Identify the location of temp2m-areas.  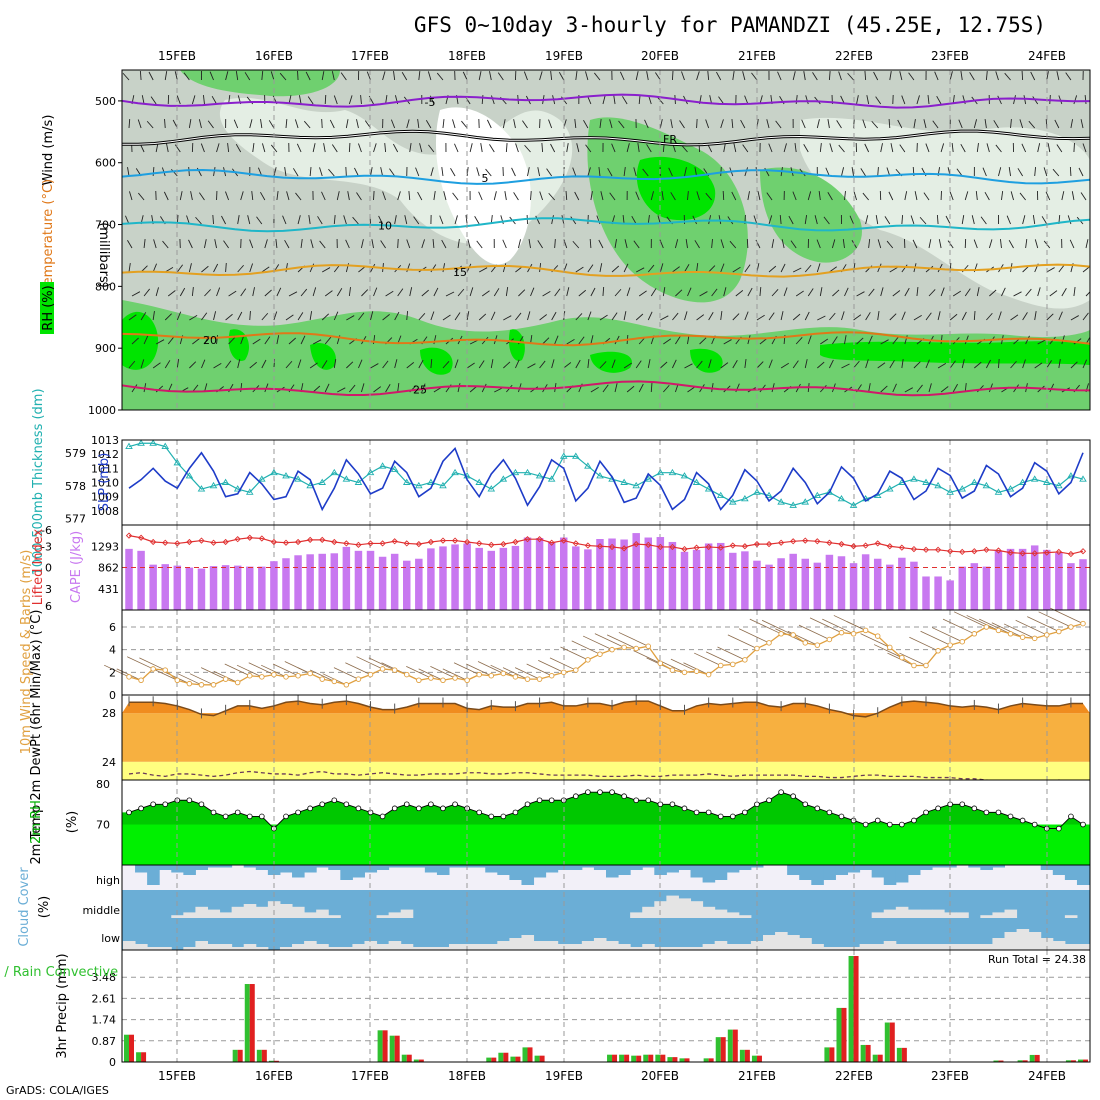
(606, 740).